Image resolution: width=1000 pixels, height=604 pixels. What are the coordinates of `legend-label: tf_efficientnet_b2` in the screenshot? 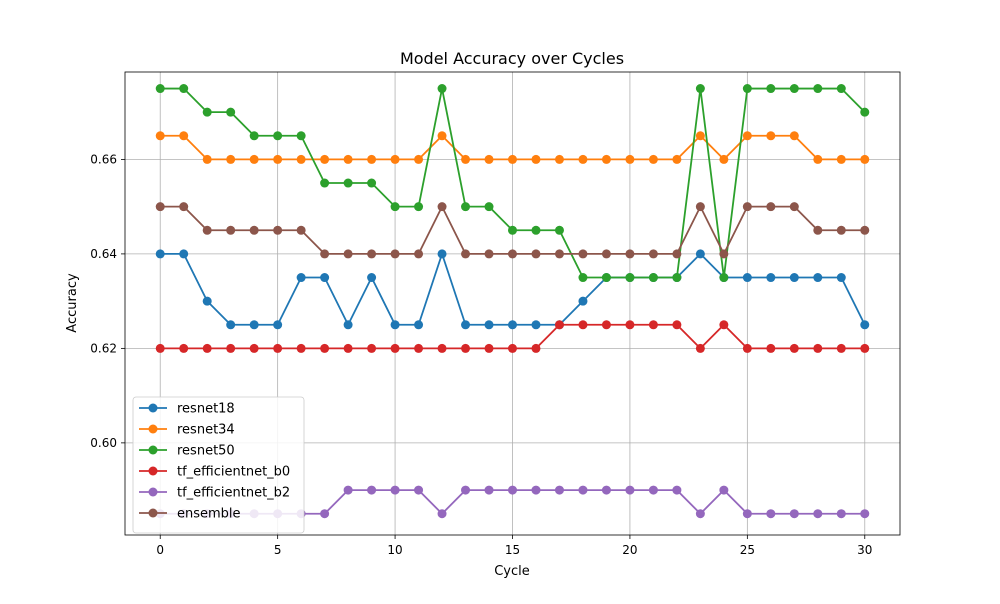 It's located at (233, 493).